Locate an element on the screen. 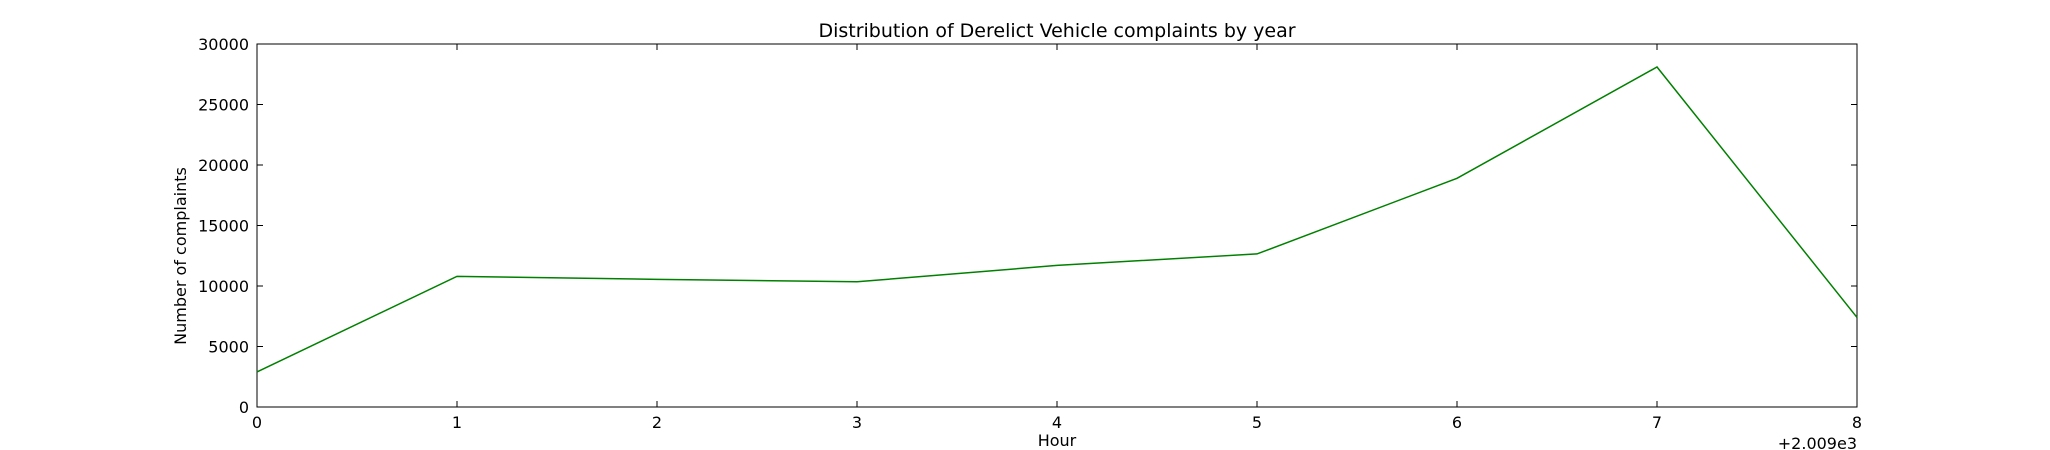 This screenshot has width=2050, height=450. y-axis-label: Number of complaints is located at coordinates (180, 256).